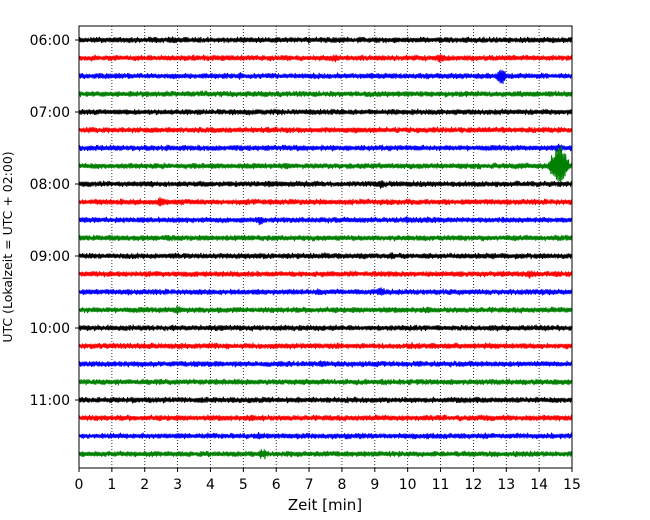 This screenshot has width=650, height=520. I want to click on x-tick-label-1: 1, so click(111, 485).